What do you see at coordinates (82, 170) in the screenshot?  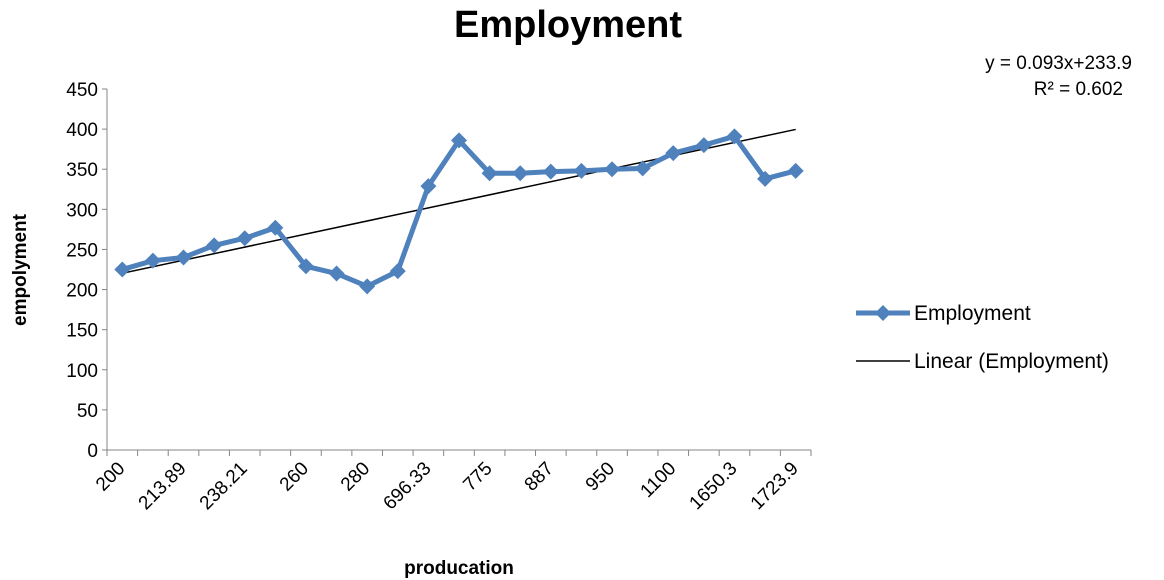 I see `y-tick-label: 350` at bounding box center [82, 170].